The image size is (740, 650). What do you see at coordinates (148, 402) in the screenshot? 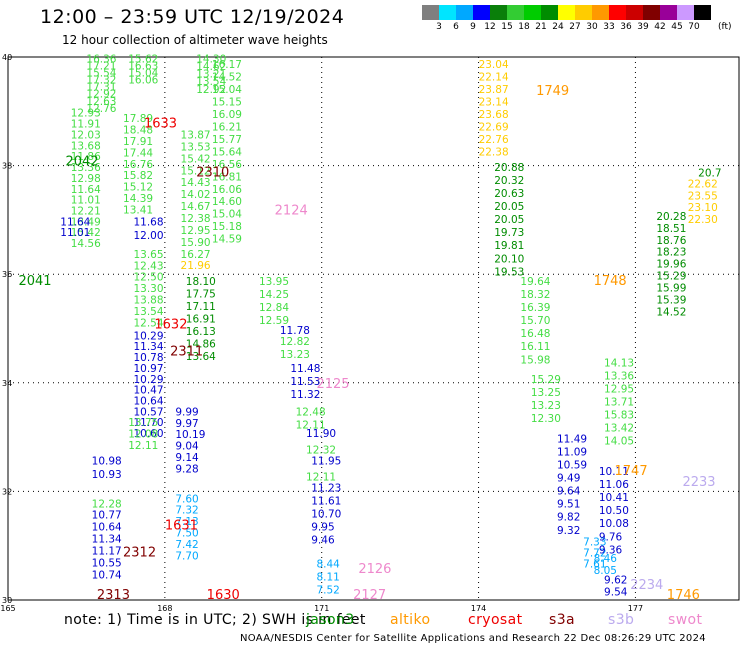
I see `wave-height-value: 10.64` at bounding box center [148, 402].